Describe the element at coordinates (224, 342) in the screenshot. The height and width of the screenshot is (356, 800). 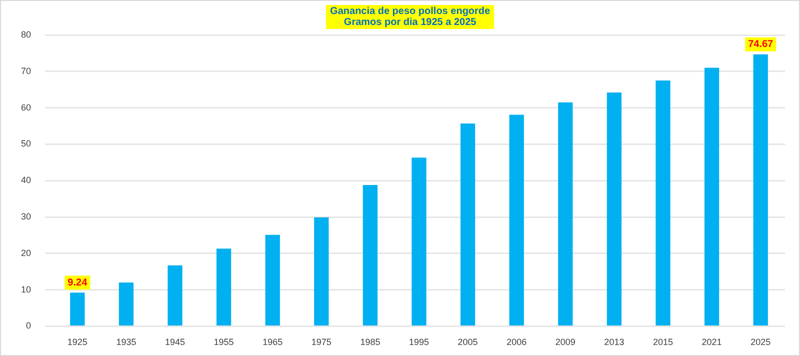
I see `x-tick-label: 1955` at that location.